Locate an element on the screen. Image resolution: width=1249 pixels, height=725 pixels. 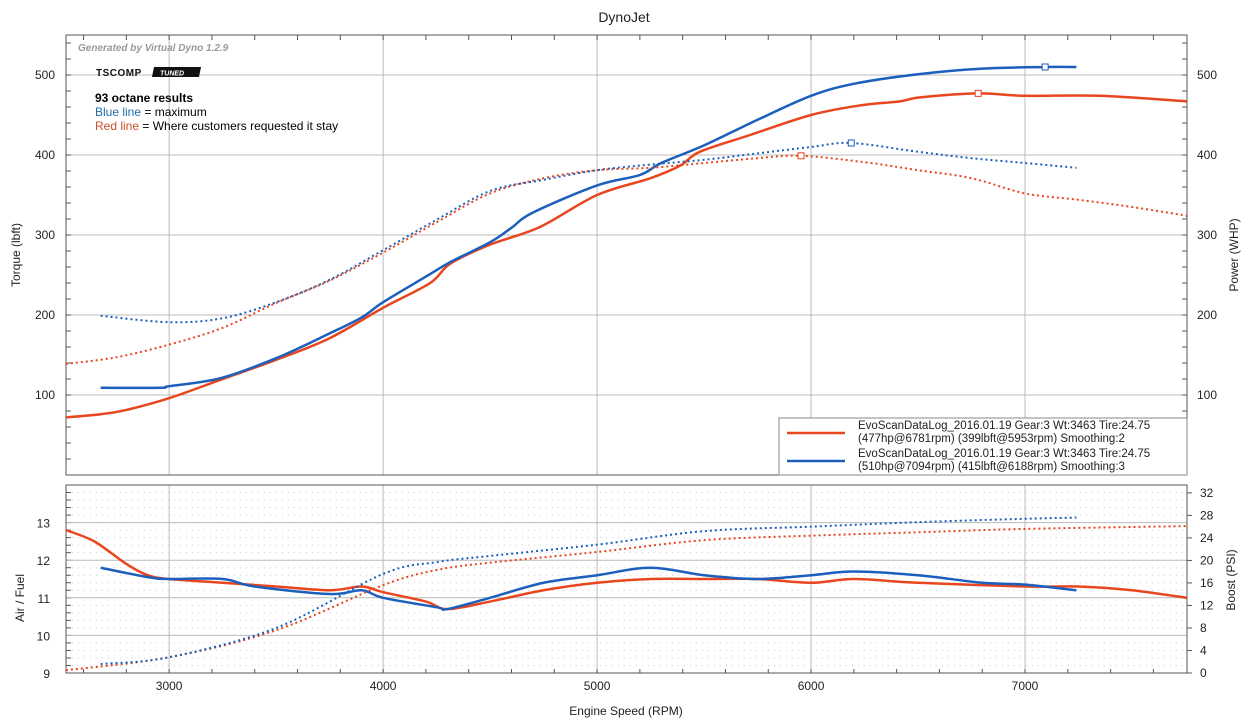
svg-text: TSCOMP is located at coordinates (119, 73).